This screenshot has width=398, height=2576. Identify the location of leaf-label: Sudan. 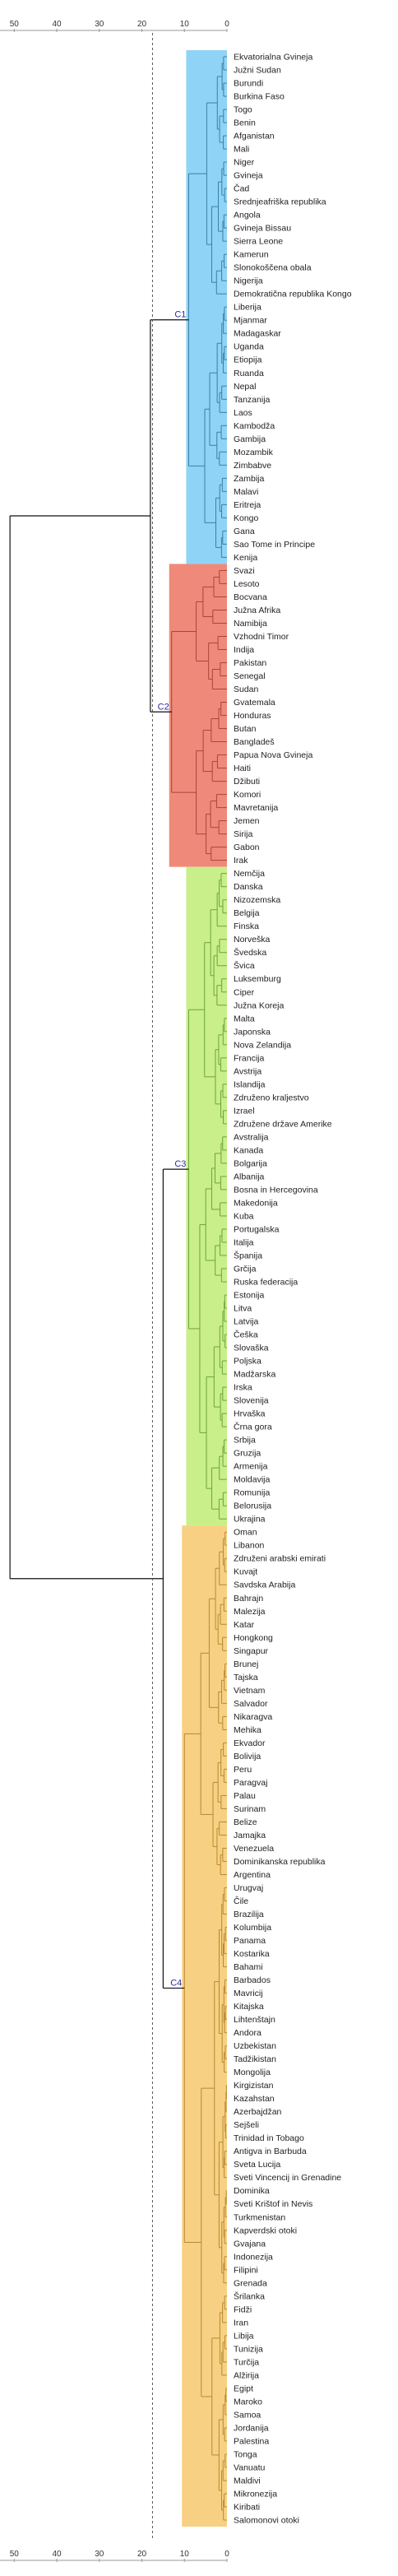
(246, 689).